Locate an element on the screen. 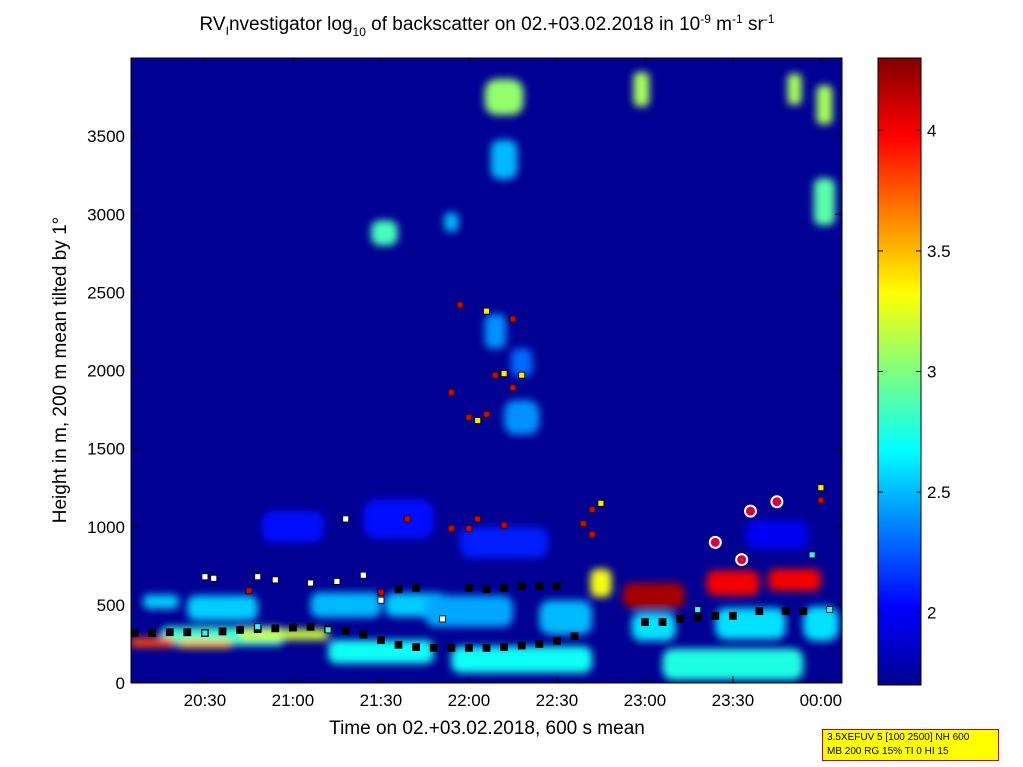  colorbar-tick-label-1: 2.5 is located at coordinates (939, 492).